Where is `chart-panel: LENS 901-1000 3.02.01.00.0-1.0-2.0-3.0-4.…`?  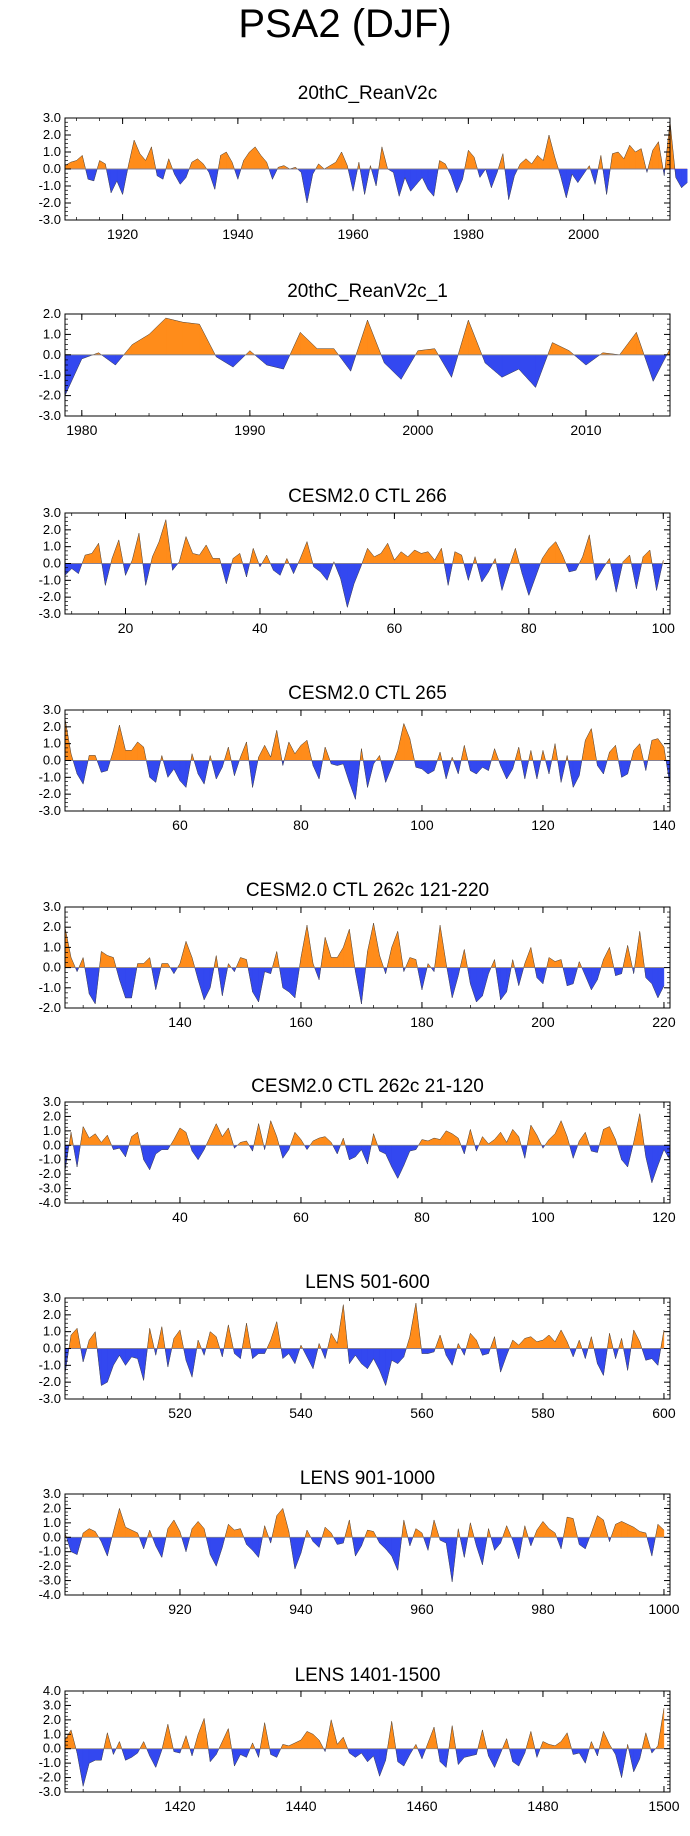 chart-panel: LENS 901-1000 3.02.01.00.0-1.0-2.0-3.0-4.… is located at coordinates (359, 1542).